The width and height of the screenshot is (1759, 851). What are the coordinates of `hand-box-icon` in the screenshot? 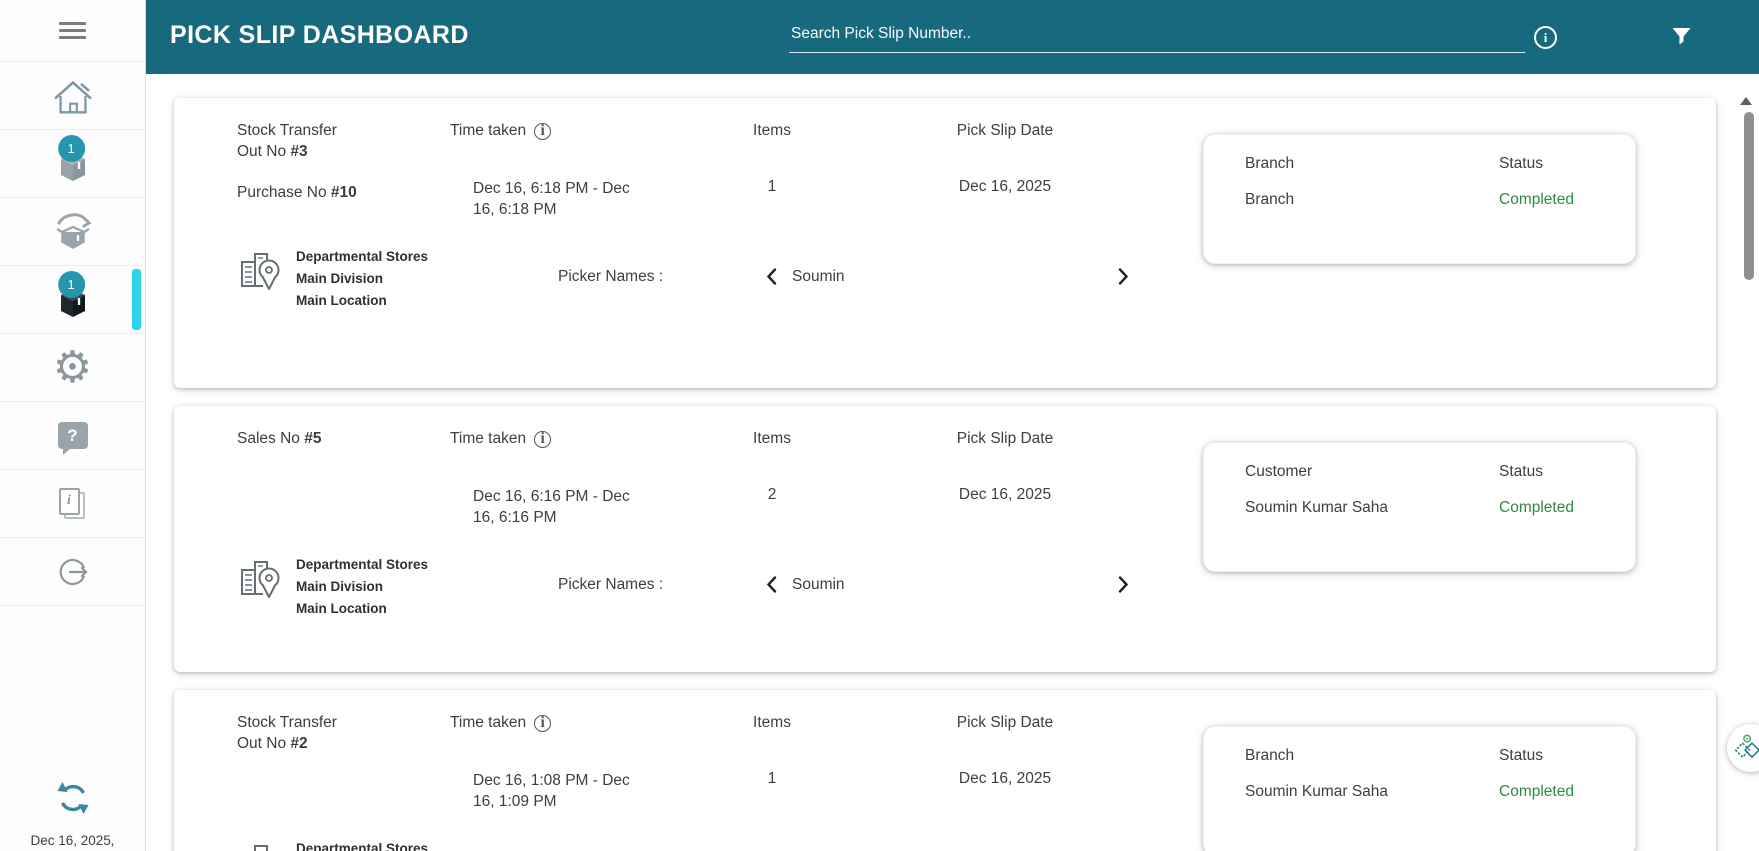 It's located at (73, 230).